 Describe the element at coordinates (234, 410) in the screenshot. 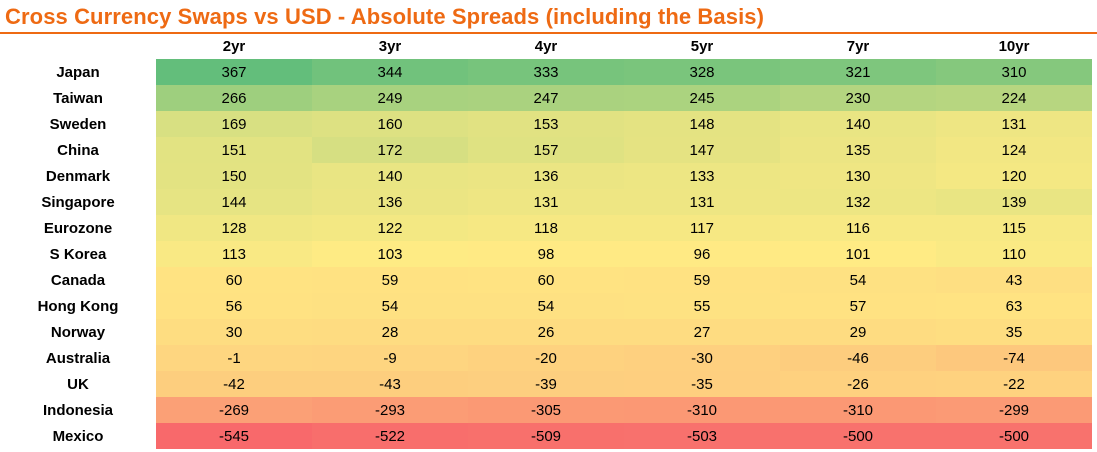

I see `heatmap-cell: -269` at that location.